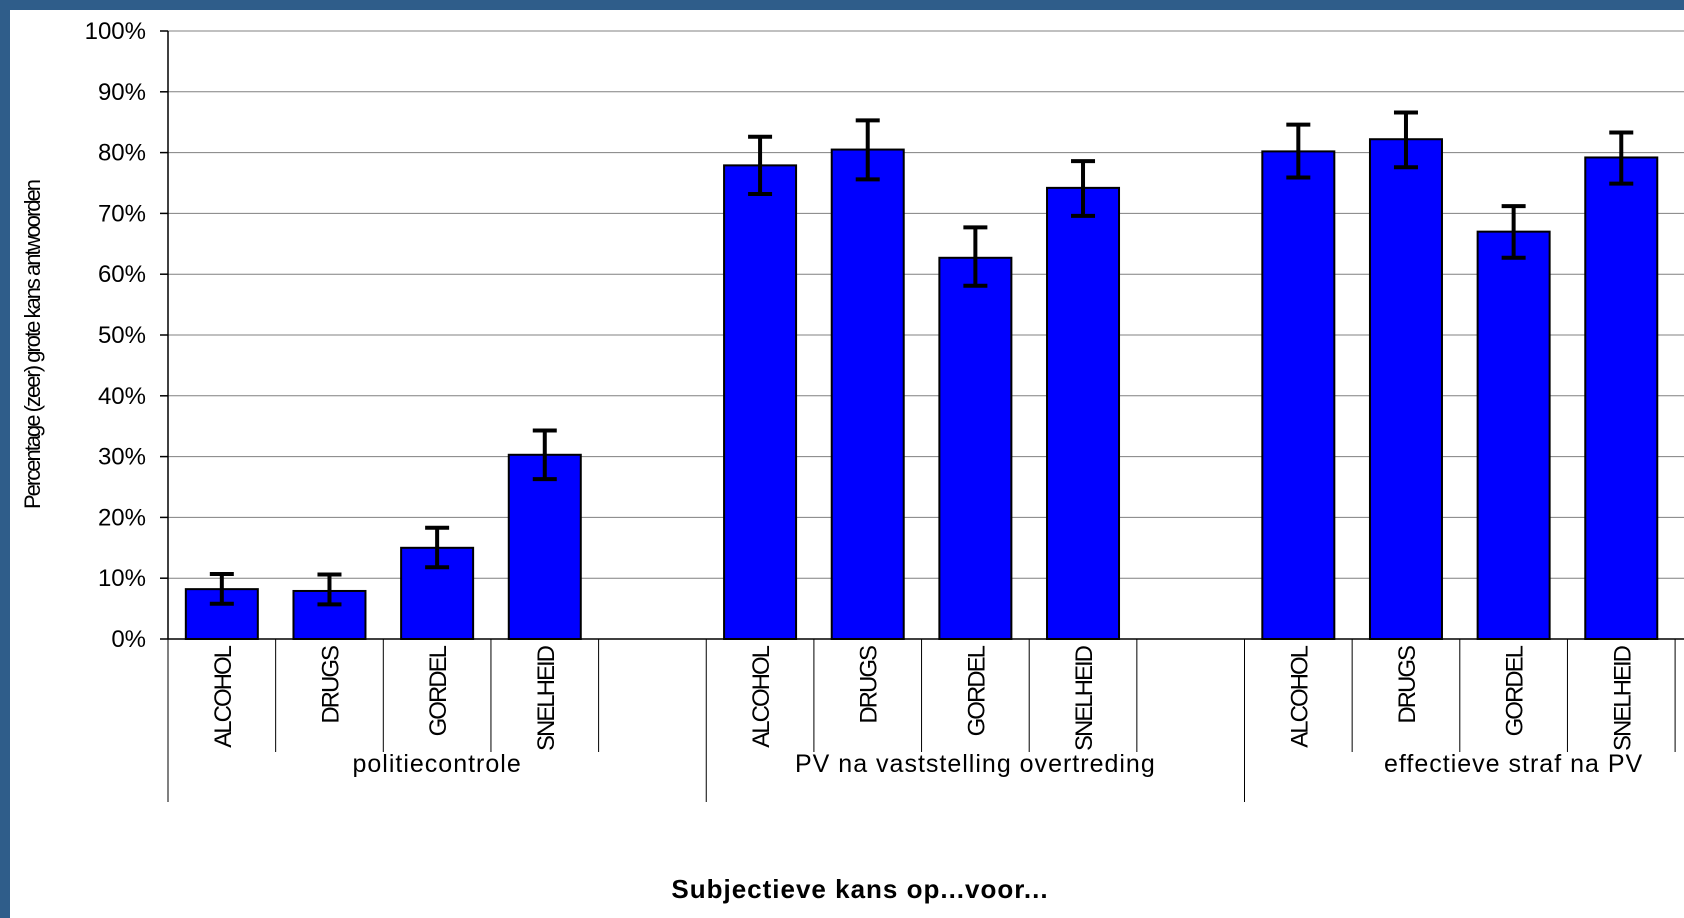  I want to click on y-tick-label: 50%, so click(122, 335).